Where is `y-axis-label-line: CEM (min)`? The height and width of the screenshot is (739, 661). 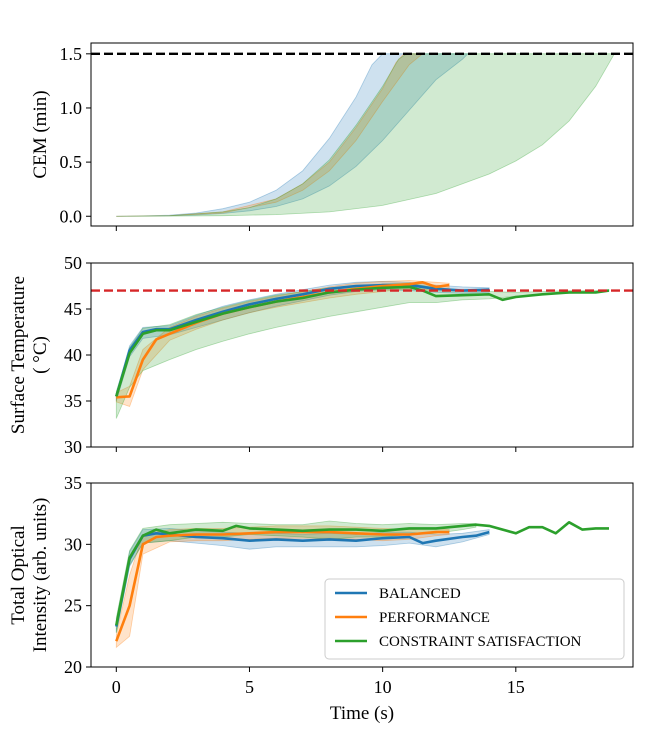
y-axis-label-line: CEM (min) is located at coordinates (40, 134).